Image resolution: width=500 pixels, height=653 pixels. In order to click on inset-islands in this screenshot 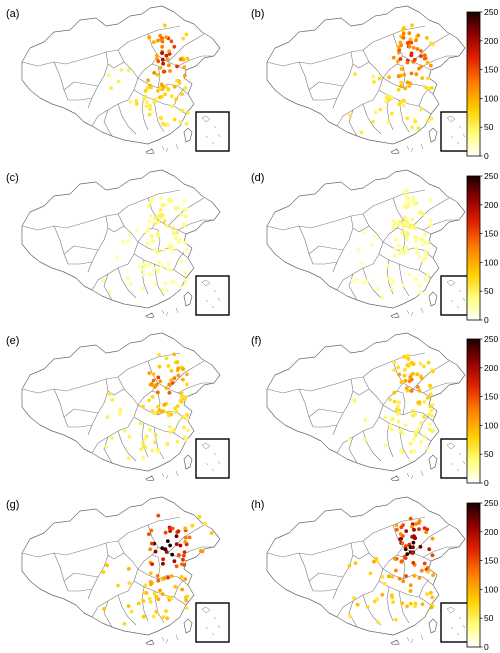, I will do `click(456, 294)`.